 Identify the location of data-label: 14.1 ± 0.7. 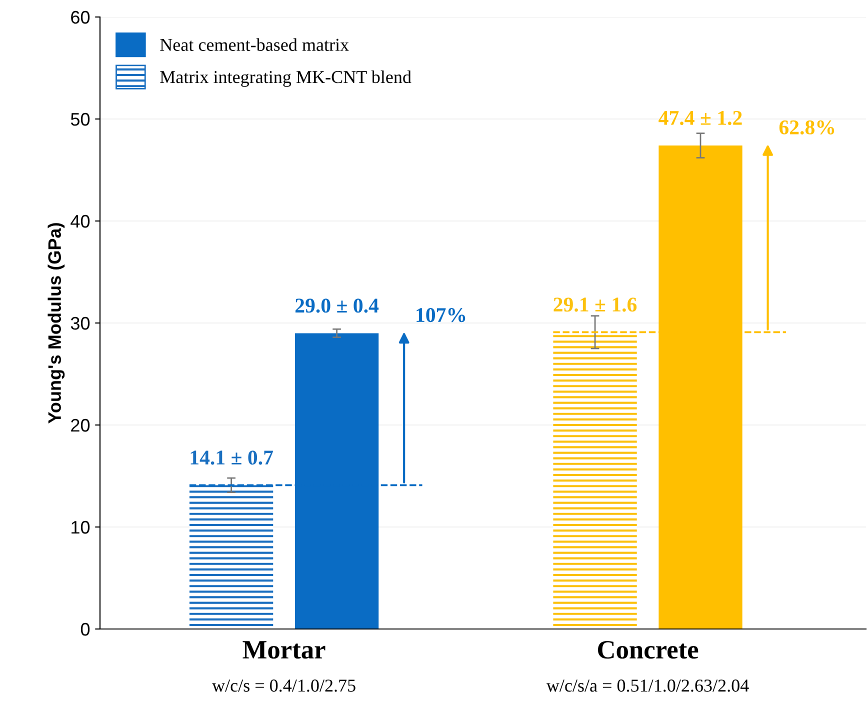
(231, 457).